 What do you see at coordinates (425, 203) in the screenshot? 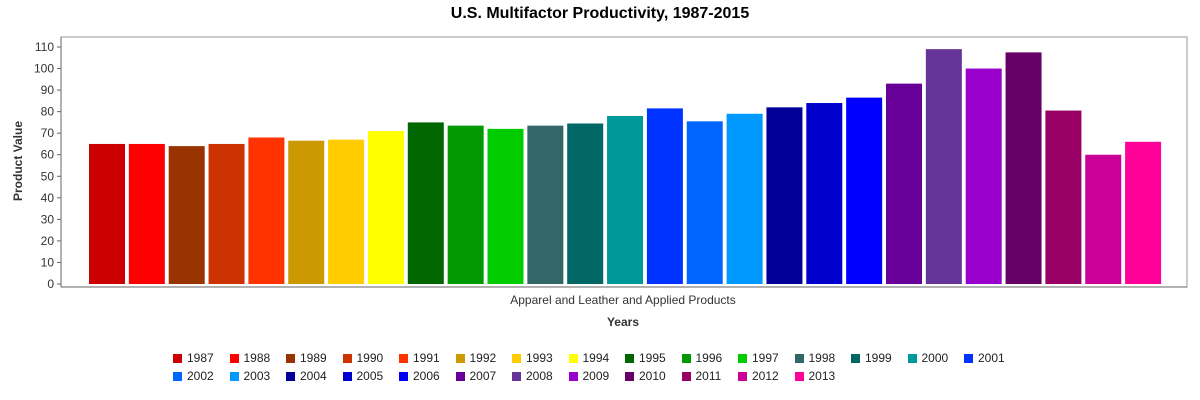
I see `bar-1995` at bounding box center [425, 203].